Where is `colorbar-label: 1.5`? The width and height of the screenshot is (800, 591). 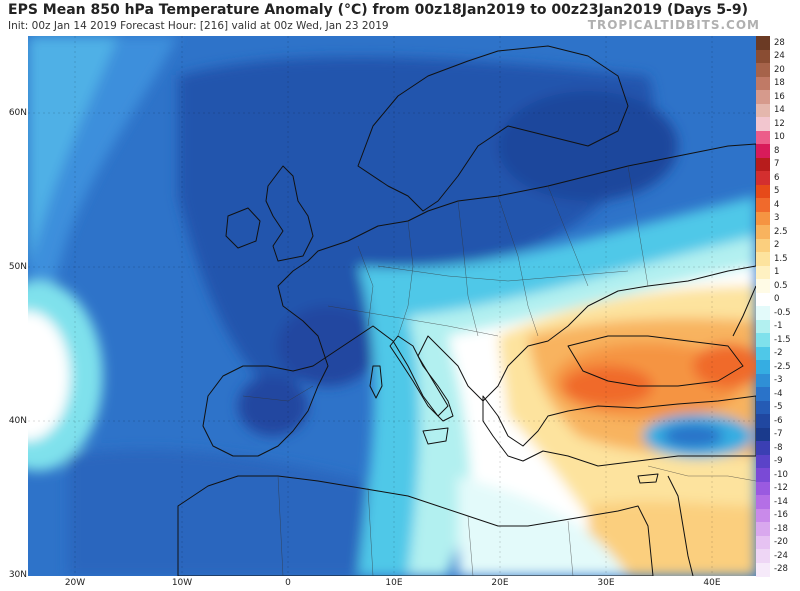
colorbar-label: 1.5 is located at coordinates (781, 258).